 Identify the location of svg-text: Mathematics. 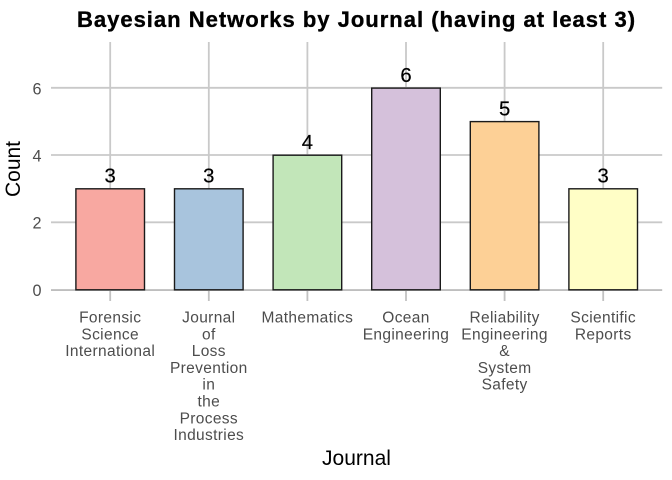
(308, 318).